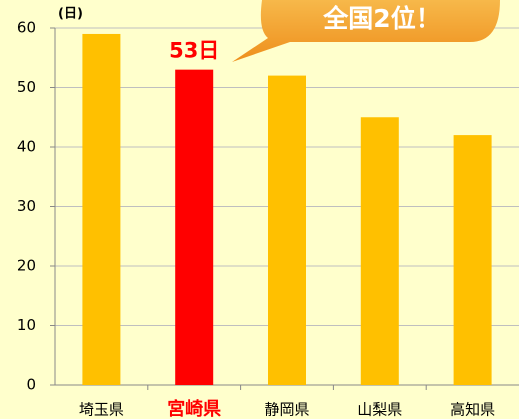  Describe the element at coordinates (194, 51) in the screenshot. I see `value-label: 53日` at that location.